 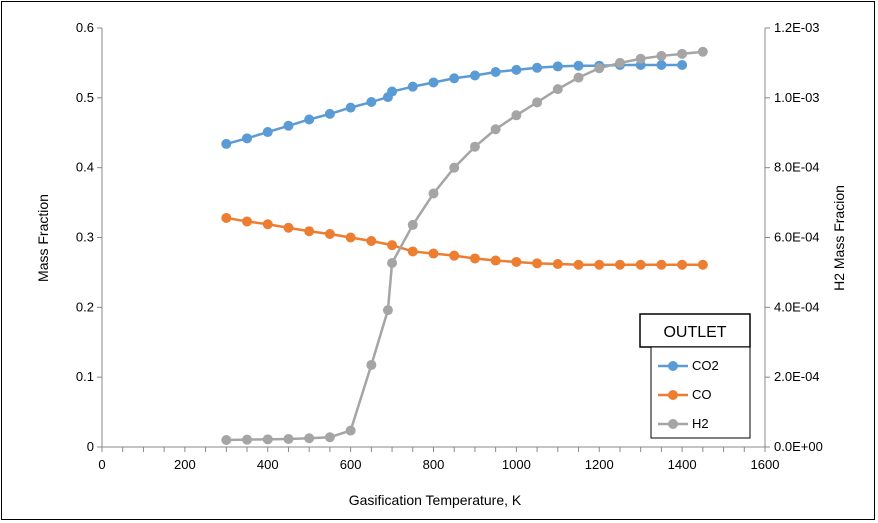 What do you see at coordinates (673, 395) in the screenshot?
I see `legend-marker-co` at bounding box center [673, 395].